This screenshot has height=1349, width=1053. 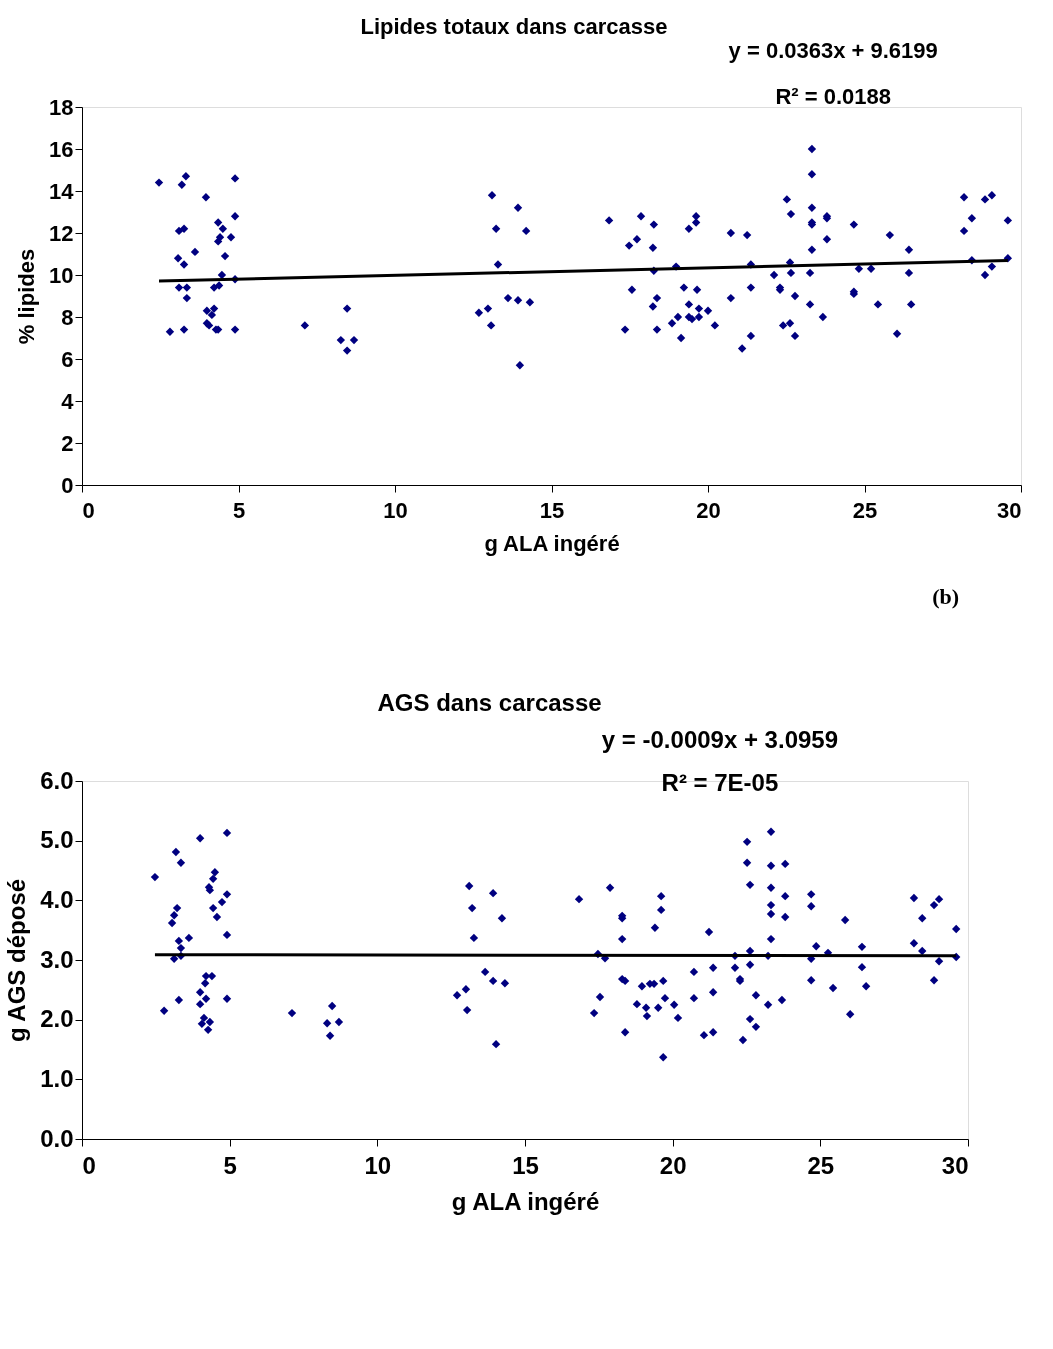 I want to click on y-tick-label: 4, so click(x=68, y=401).